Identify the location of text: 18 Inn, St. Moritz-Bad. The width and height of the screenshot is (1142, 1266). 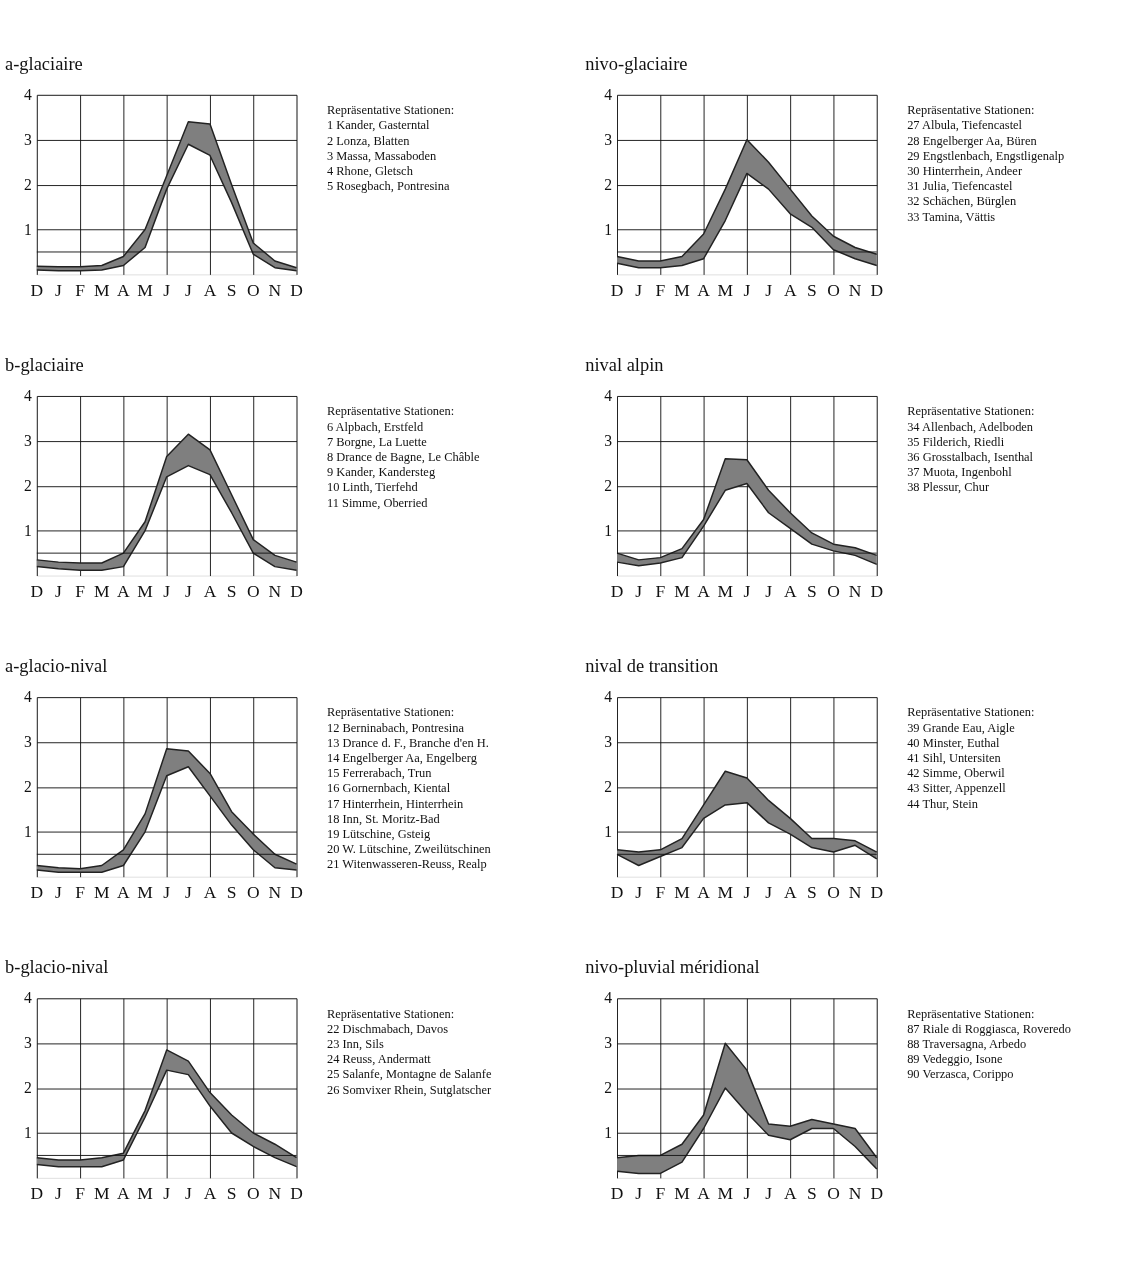
(383, 818).